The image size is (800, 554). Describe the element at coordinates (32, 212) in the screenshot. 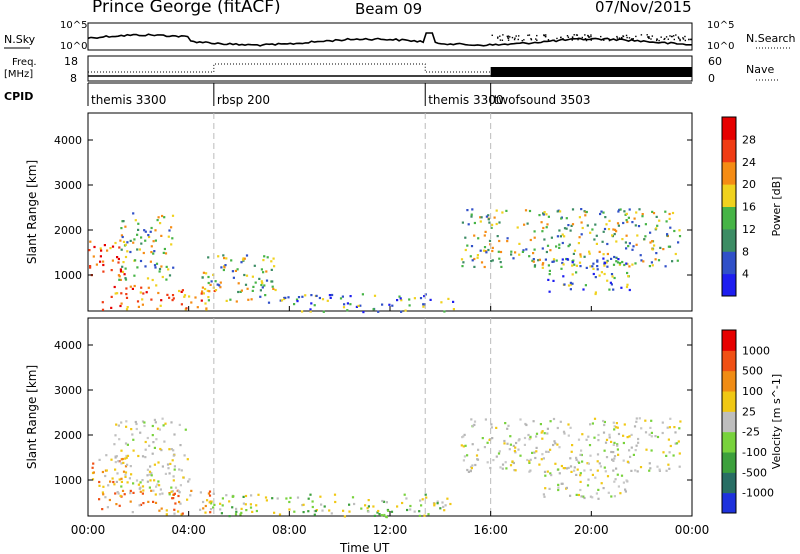

I see `y-axis-label: Slant Range [km]` at that location.